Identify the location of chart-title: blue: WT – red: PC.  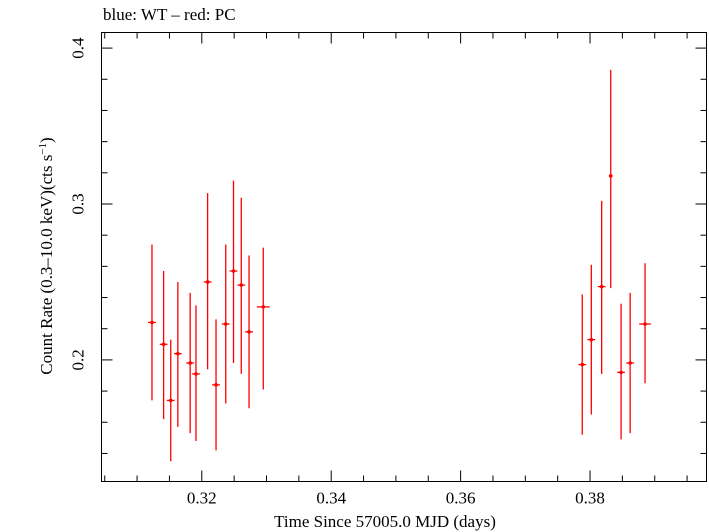
(169, 14).